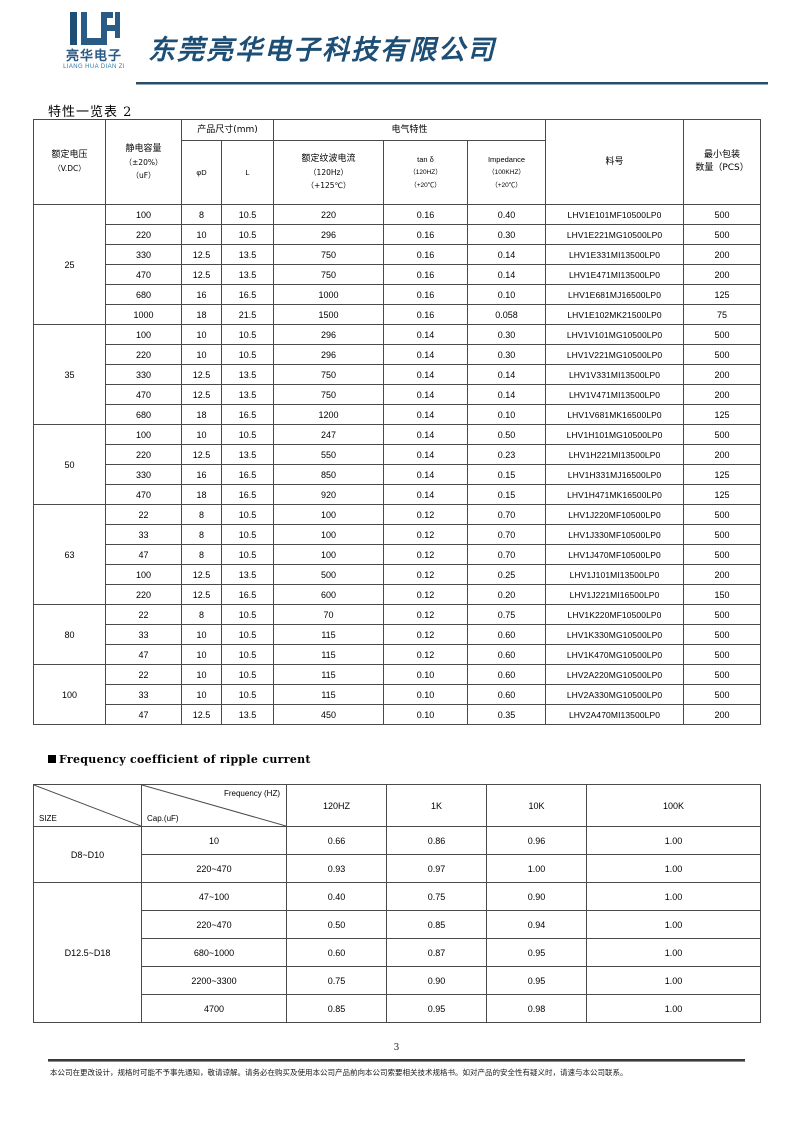  I want to click on footer-divider, so click(396, 1060).